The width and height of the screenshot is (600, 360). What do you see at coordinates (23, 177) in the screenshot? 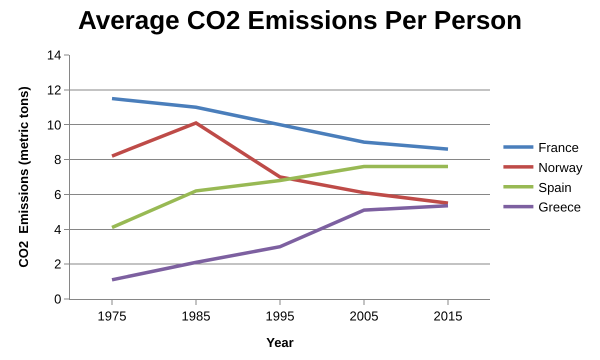
I see `y-axis-title: CO2 Emissions (metric tons)` at bounding box center [23, 177].